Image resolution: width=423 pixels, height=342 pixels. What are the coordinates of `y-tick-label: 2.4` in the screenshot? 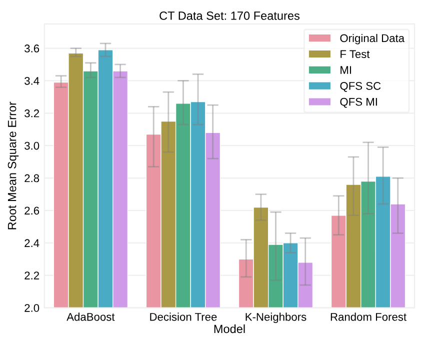 It's located at (32, 243).